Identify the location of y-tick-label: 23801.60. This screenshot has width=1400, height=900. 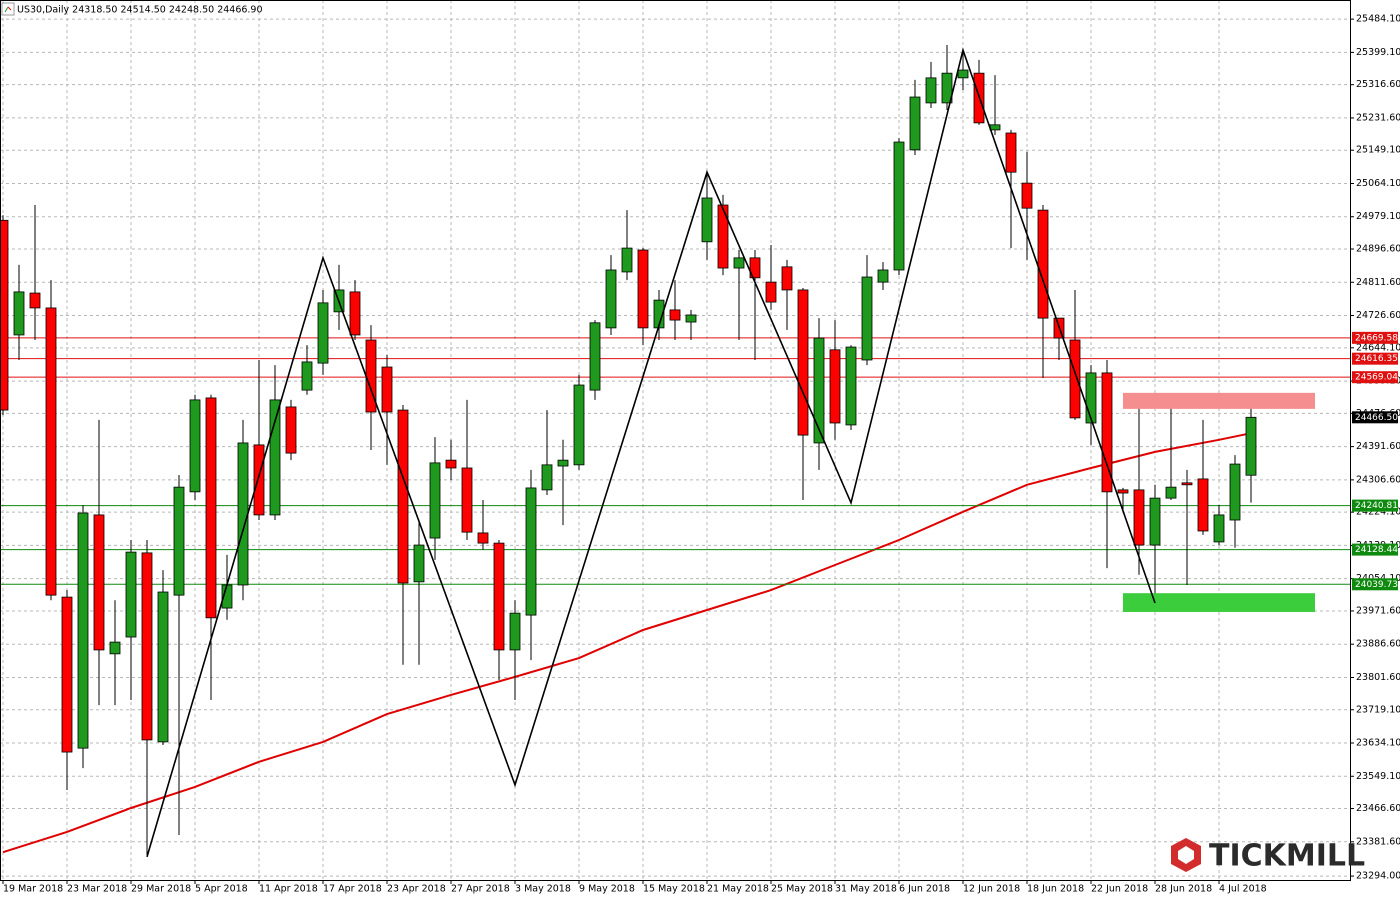
(1378, 677).